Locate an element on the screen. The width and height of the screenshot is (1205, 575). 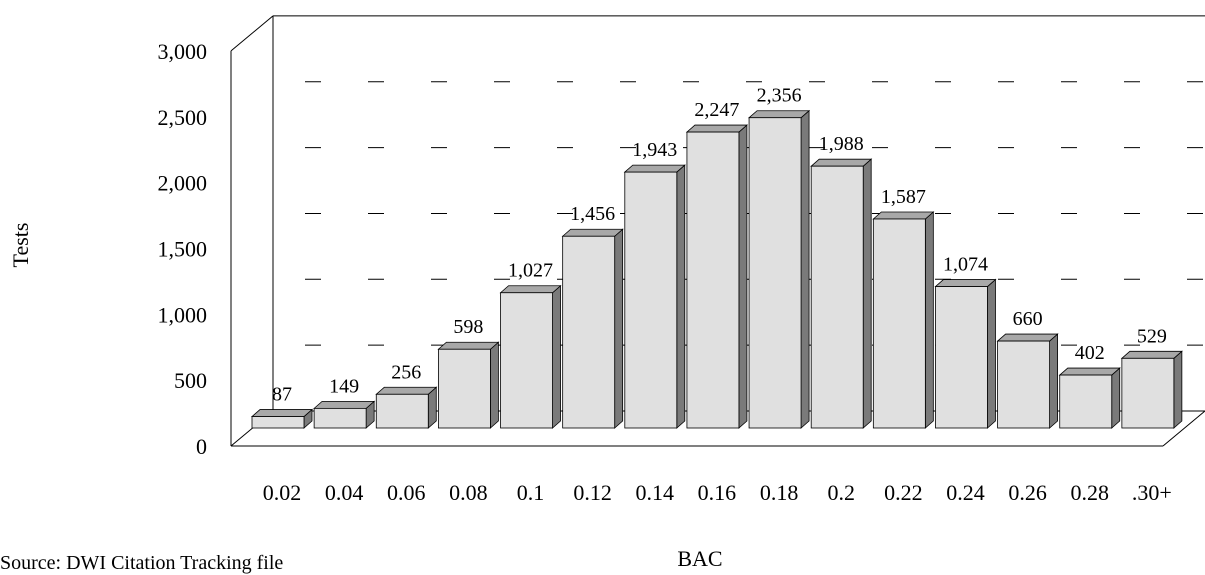
left-wall-top-edge is located at coordinates (252, 33).